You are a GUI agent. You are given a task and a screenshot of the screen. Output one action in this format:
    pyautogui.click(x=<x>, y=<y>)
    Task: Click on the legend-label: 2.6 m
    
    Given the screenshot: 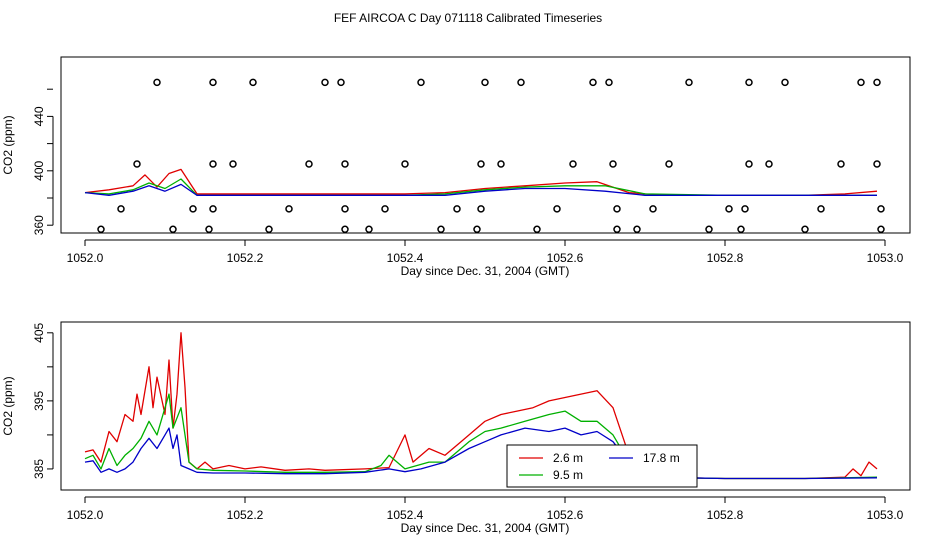 What is the action you would take?
    pyautogui.click(x=568, y=458)
    